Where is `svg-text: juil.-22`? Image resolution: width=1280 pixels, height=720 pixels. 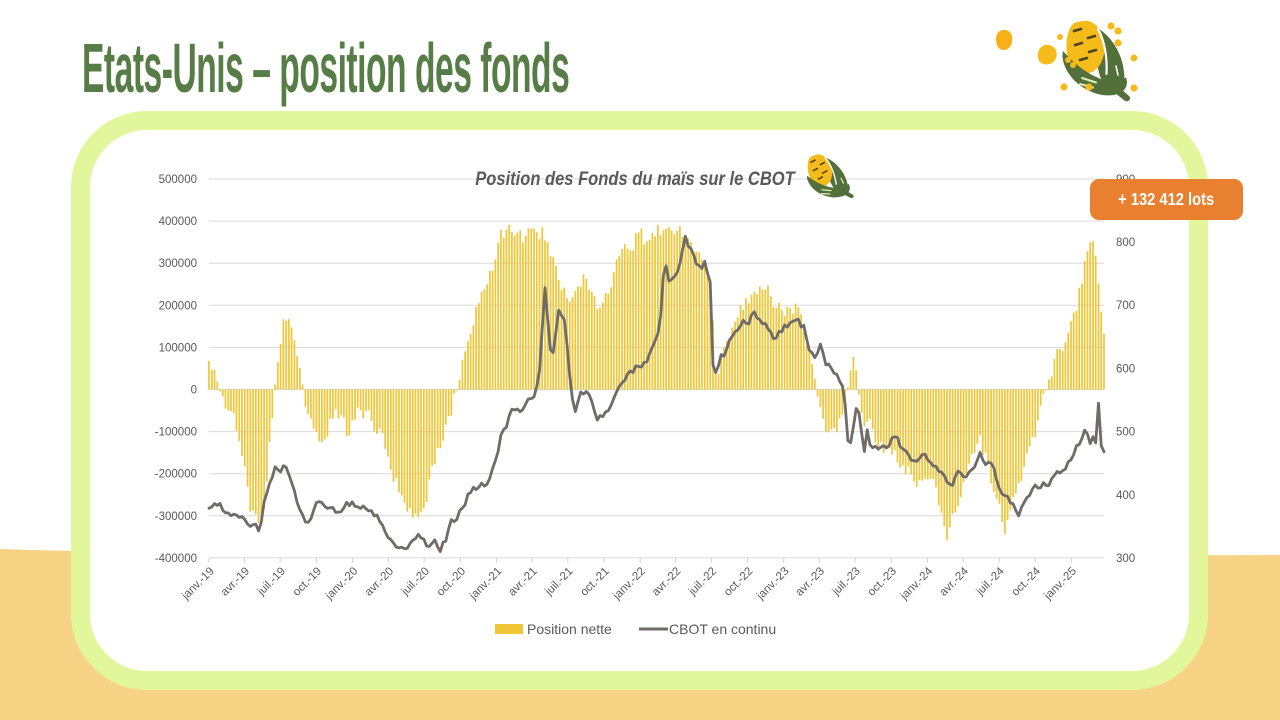 svg-text: juil.-22 is located at coordinates (702, 581).